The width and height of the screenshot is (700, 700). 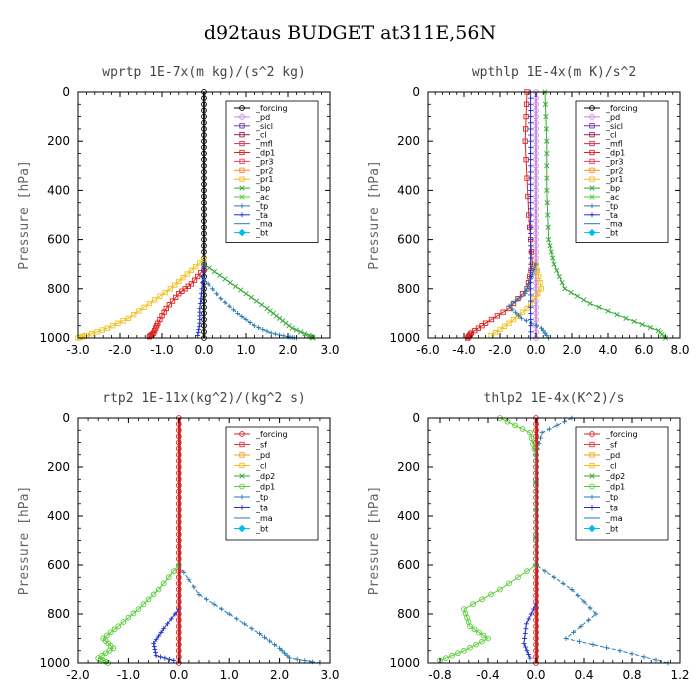 I want to click on legend-label: _cl, so click(x=611, y=466).